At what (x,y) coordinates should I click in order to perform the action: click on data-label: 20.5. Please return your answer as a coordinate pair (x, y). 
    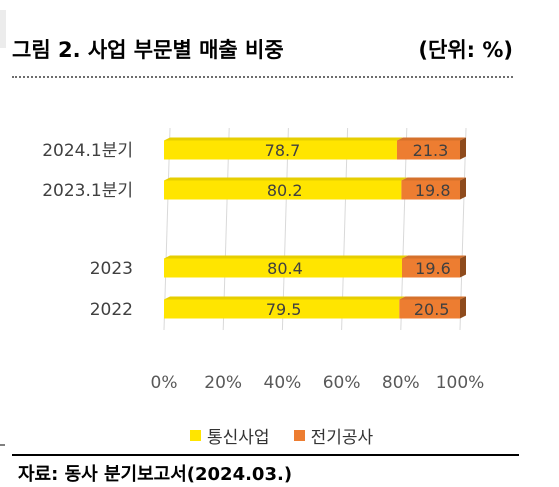
    Looking at the image, I should click on (432, 309).